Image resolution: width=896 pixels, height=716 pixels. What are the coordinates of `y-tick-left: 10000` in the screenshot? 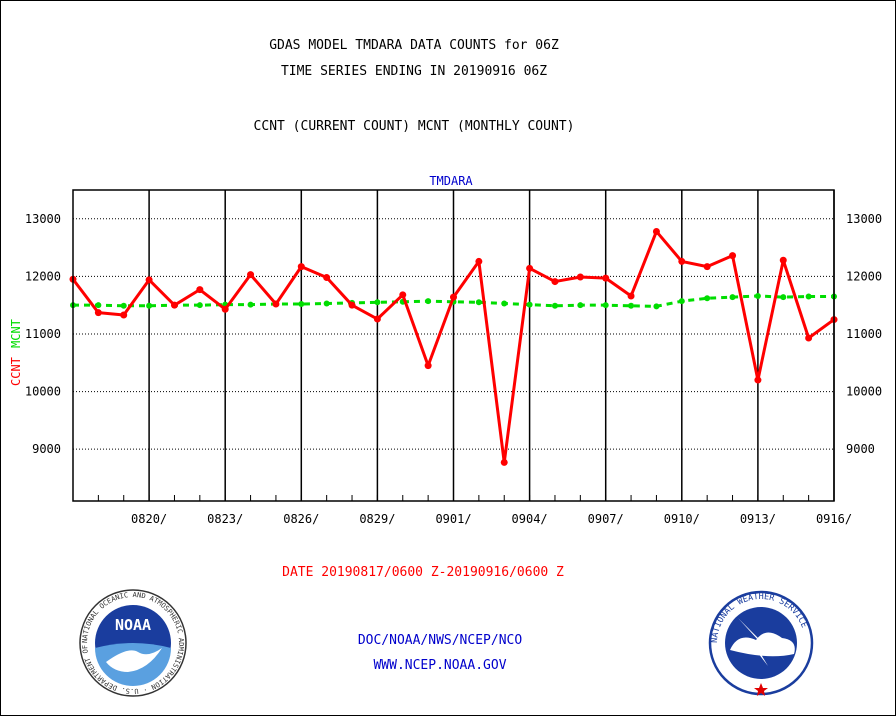 It's located at (43, 392).